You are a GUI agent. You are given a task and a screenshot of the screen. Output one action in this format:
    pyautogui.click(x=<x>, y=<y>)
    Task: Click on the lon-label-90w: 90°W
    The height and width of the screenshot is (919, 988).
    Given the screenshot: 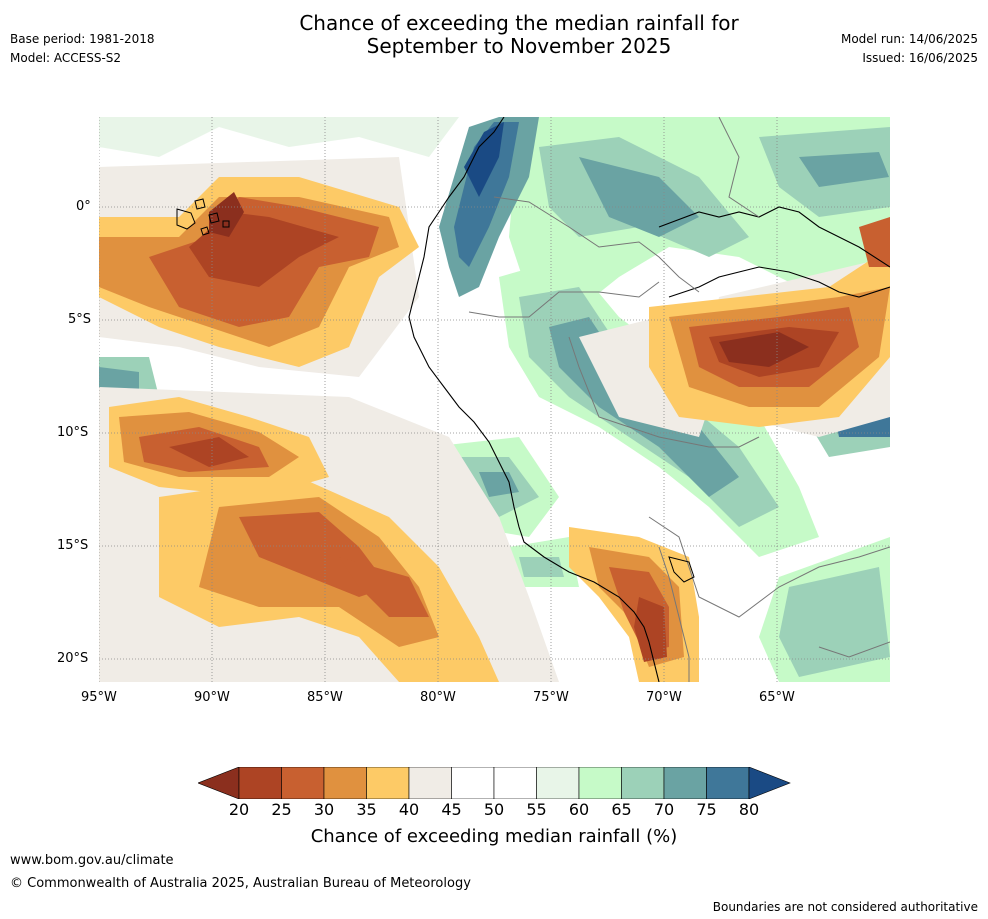 What is the action you would take?
    pyautogui.click(x=212, y=697)
    